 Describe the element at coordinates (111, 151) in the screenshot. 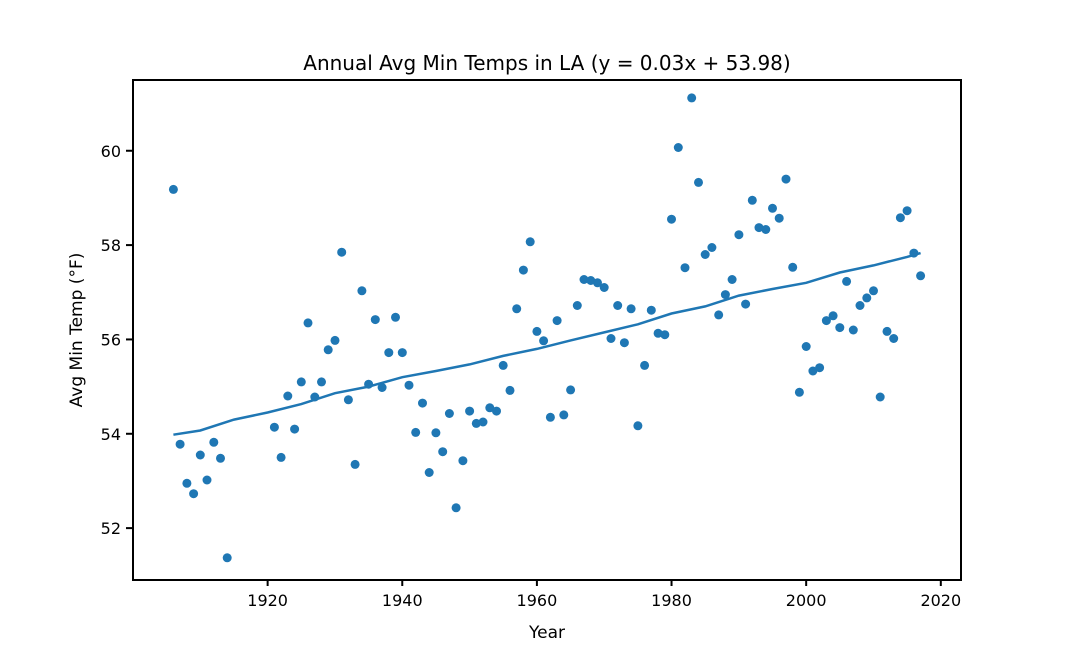

I see `y-tick-label: 60` at that location.